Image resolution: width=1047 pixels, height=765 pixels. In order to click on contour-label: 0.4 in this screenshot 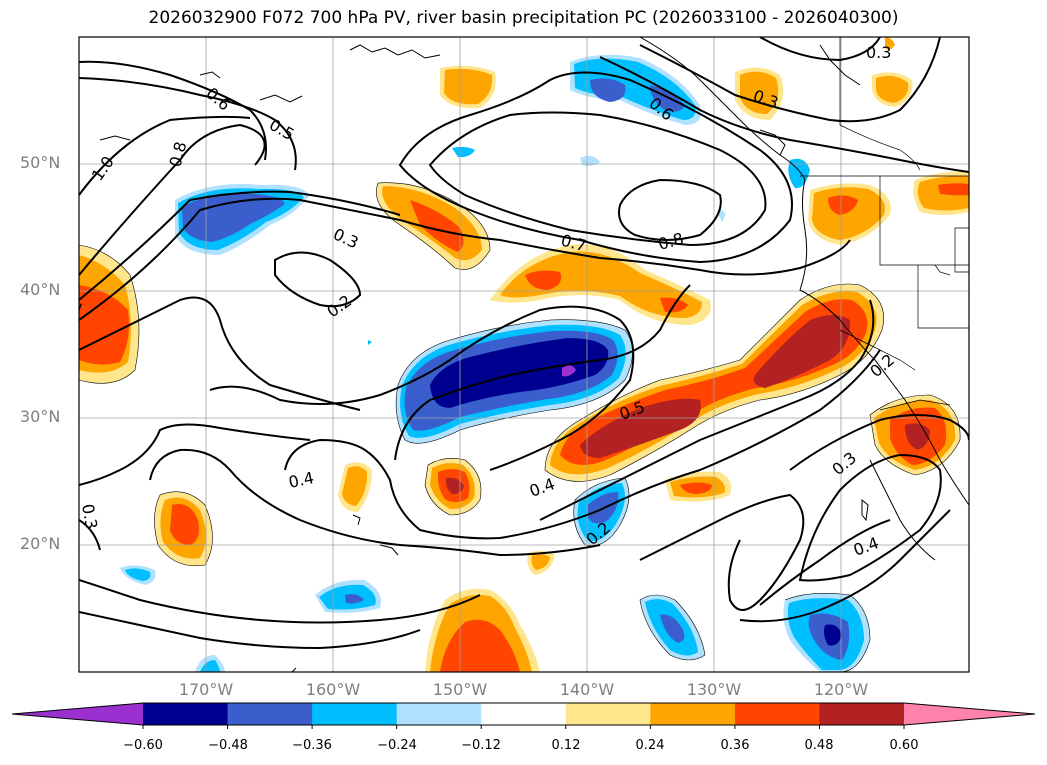, I will do `click(301, 480)`.